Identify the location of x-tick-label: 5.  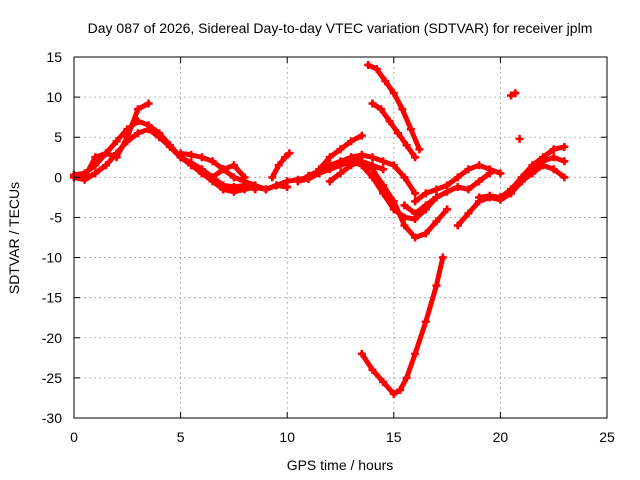
(181, 437).